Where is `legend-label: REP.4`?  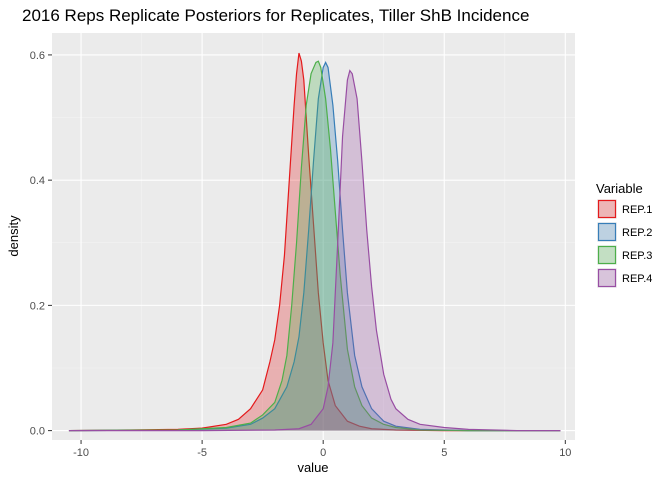
legend-label: REP.4 is located at coordinates (637, 279).